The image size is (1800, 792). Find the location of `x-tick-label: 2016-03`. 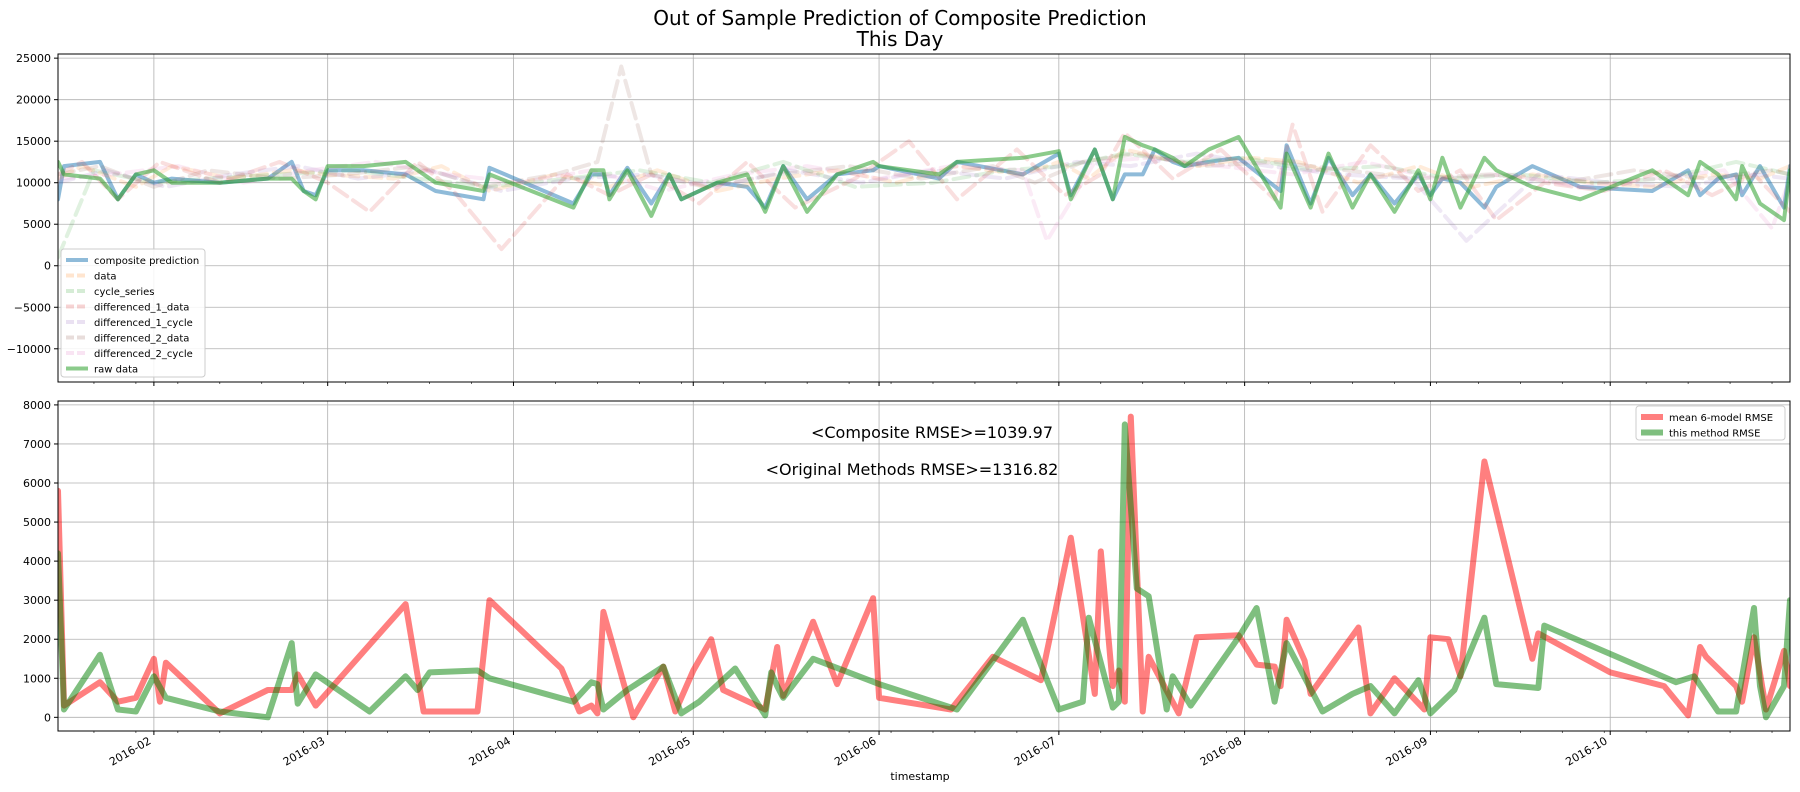

x-tick-label: 2016-03 is located at coordinates (304, 751).